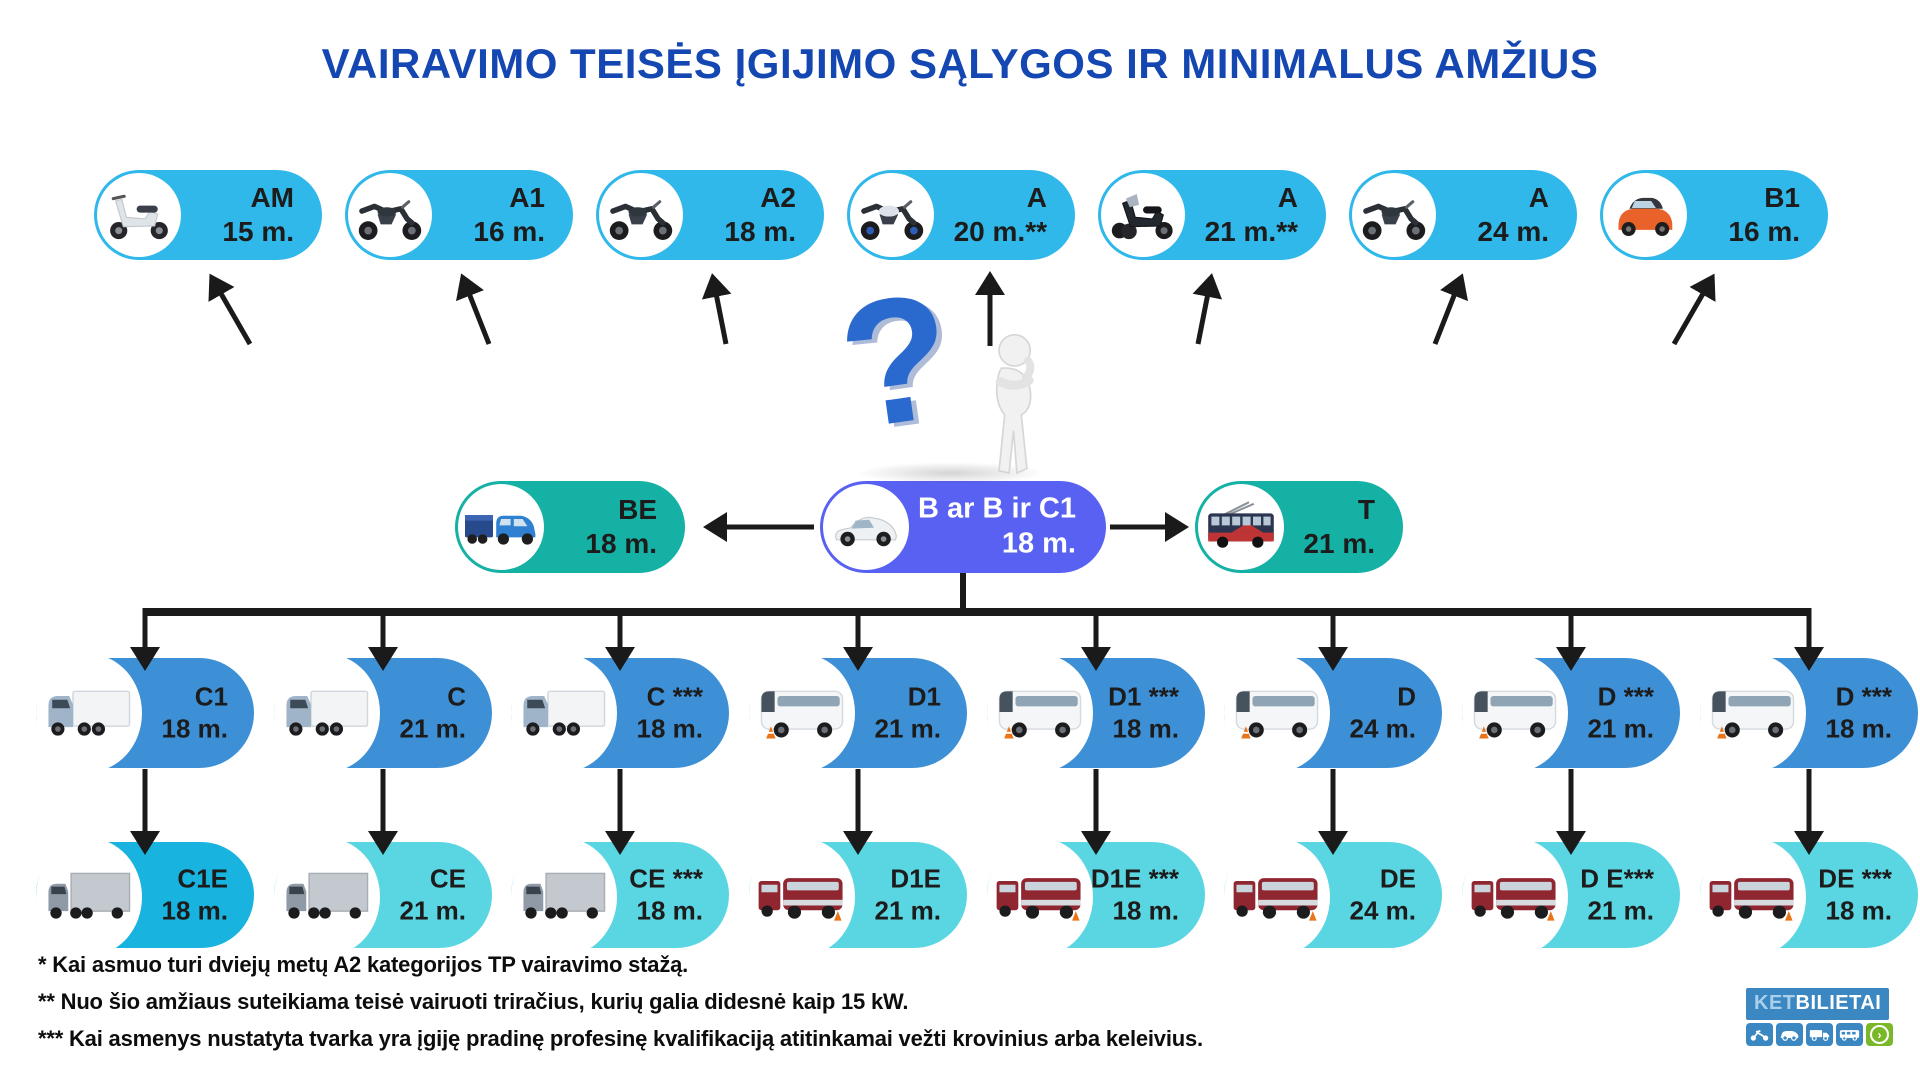 The image size is (1920, 1080). What do you see at coordinates (1775, 1003) in the screenshot?
I see `logo-text-outline: KET` at bounding box center [1775, 1003].